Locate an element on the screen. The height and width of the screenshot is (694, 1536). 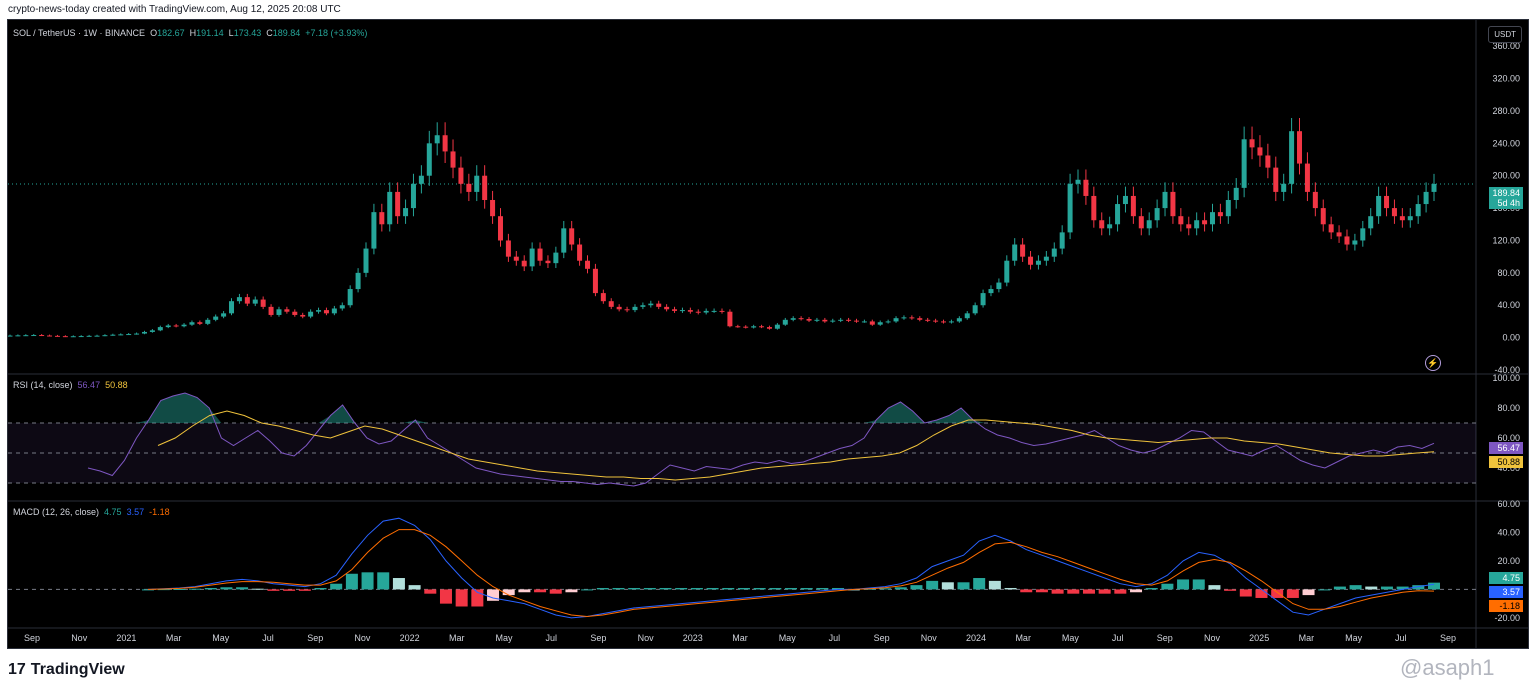
rsi-legend: RSI (14, close) 56.47 50.88 is located at coordinates (70, 385).